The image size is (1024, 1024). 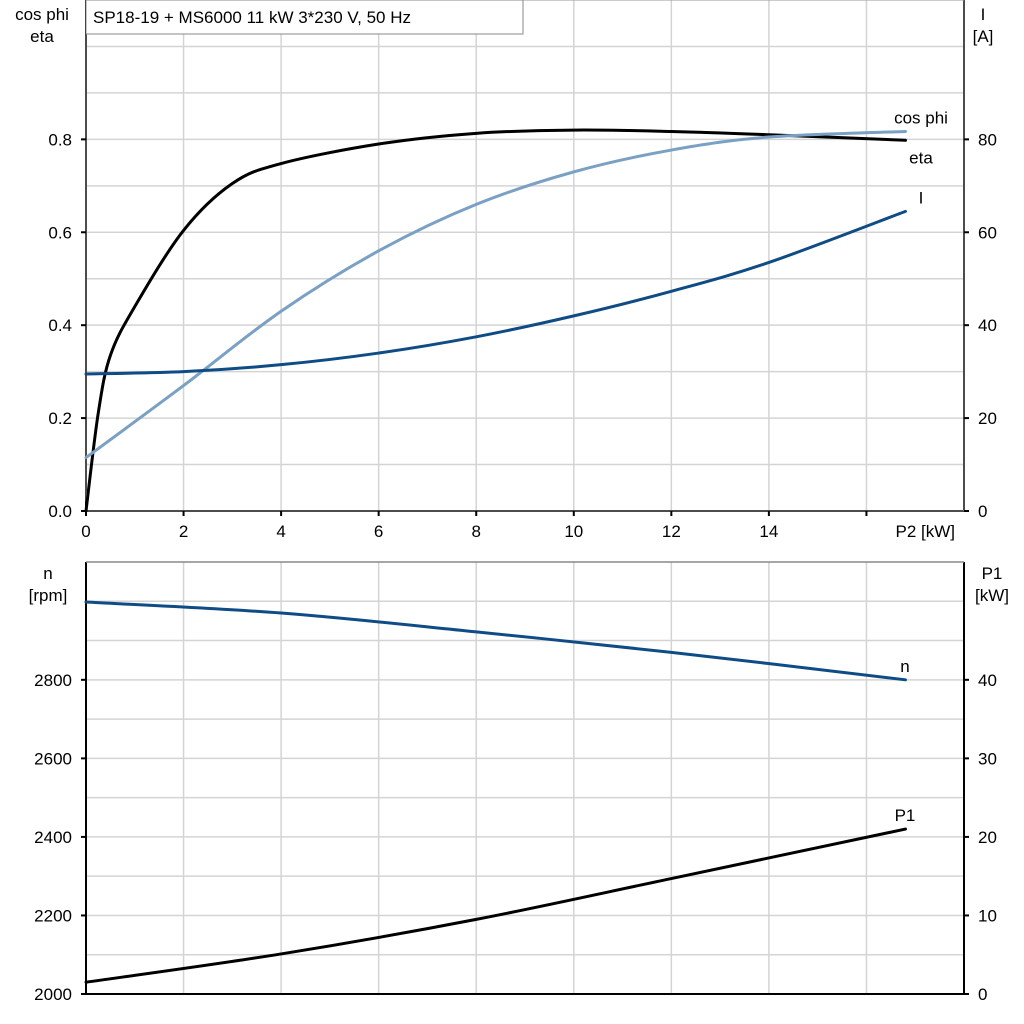 I want to click on y-axis-label-left: cos phi, so click(x=42, y=14).